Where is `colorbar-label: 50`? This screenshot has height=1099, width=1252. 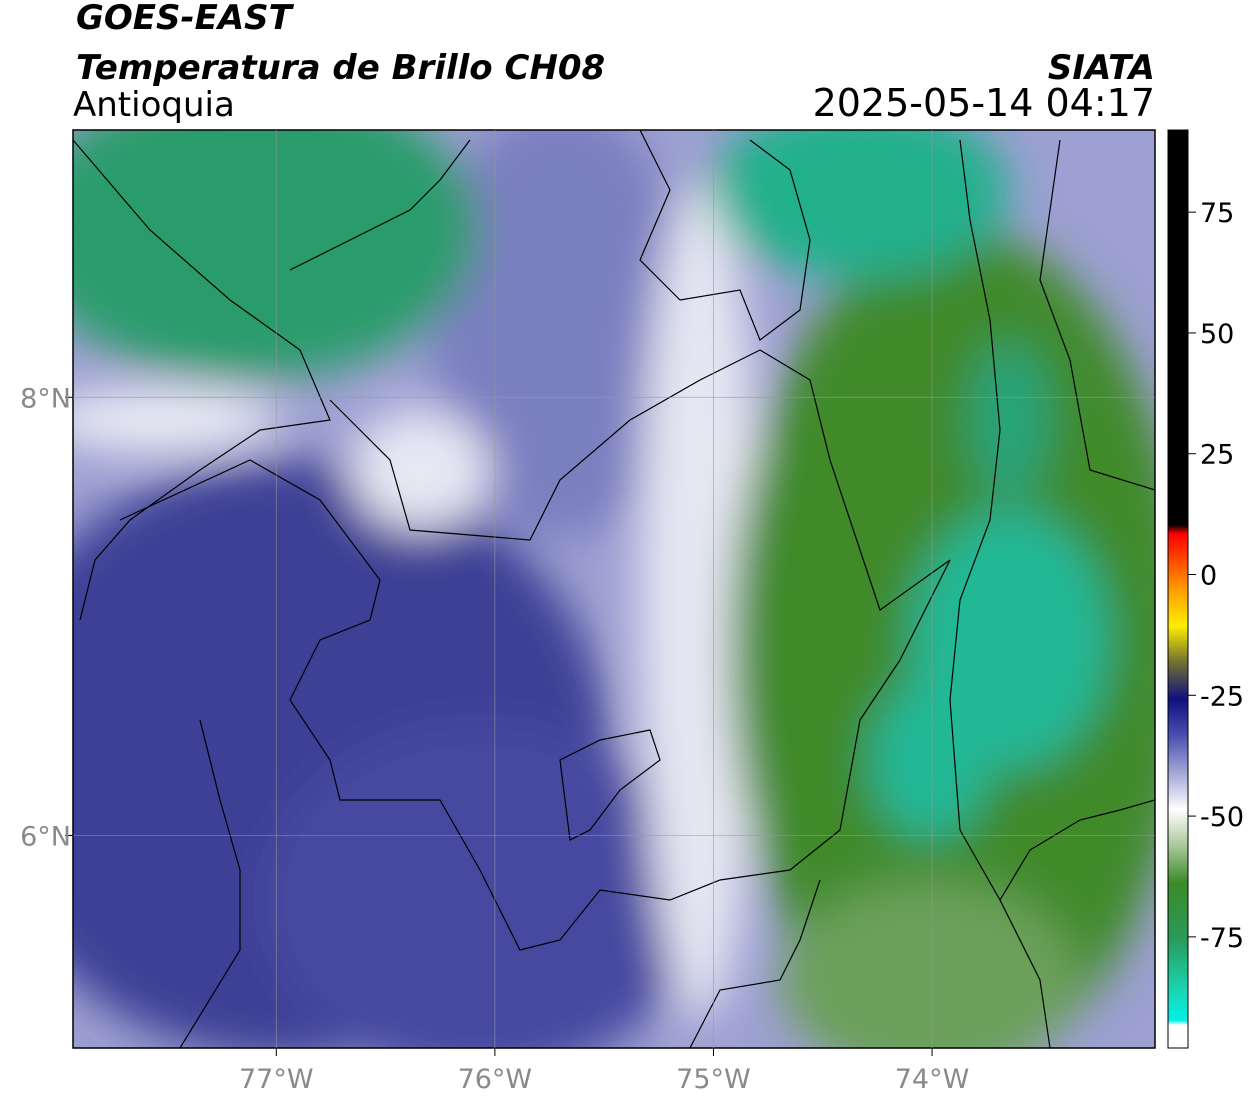
colorbar-label: 50 is located at coordinates (1217, 334).